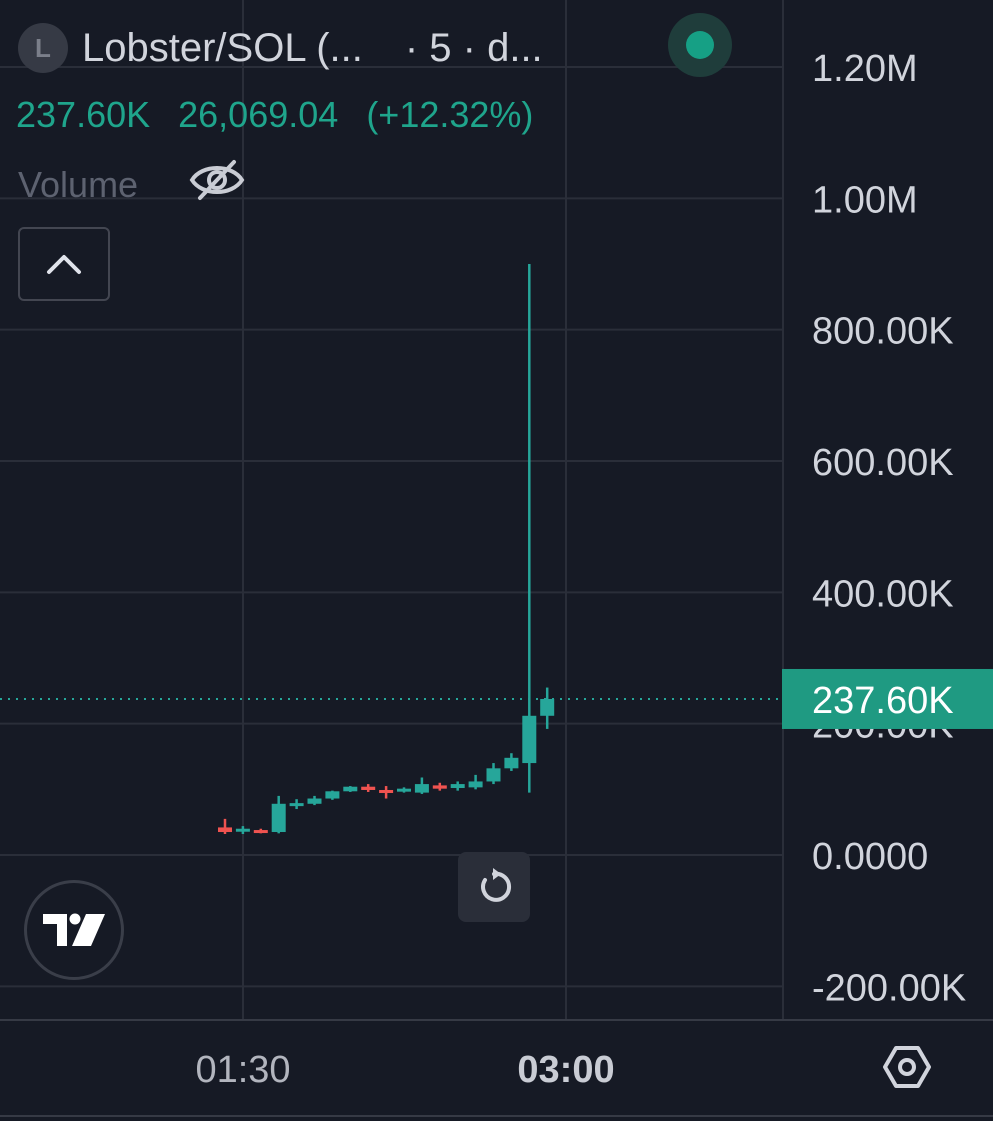 The image size is (993, 1121). I want to click on ohlc-values: 237.60K 26,069.04 (+12.32%), so click(283, 115).